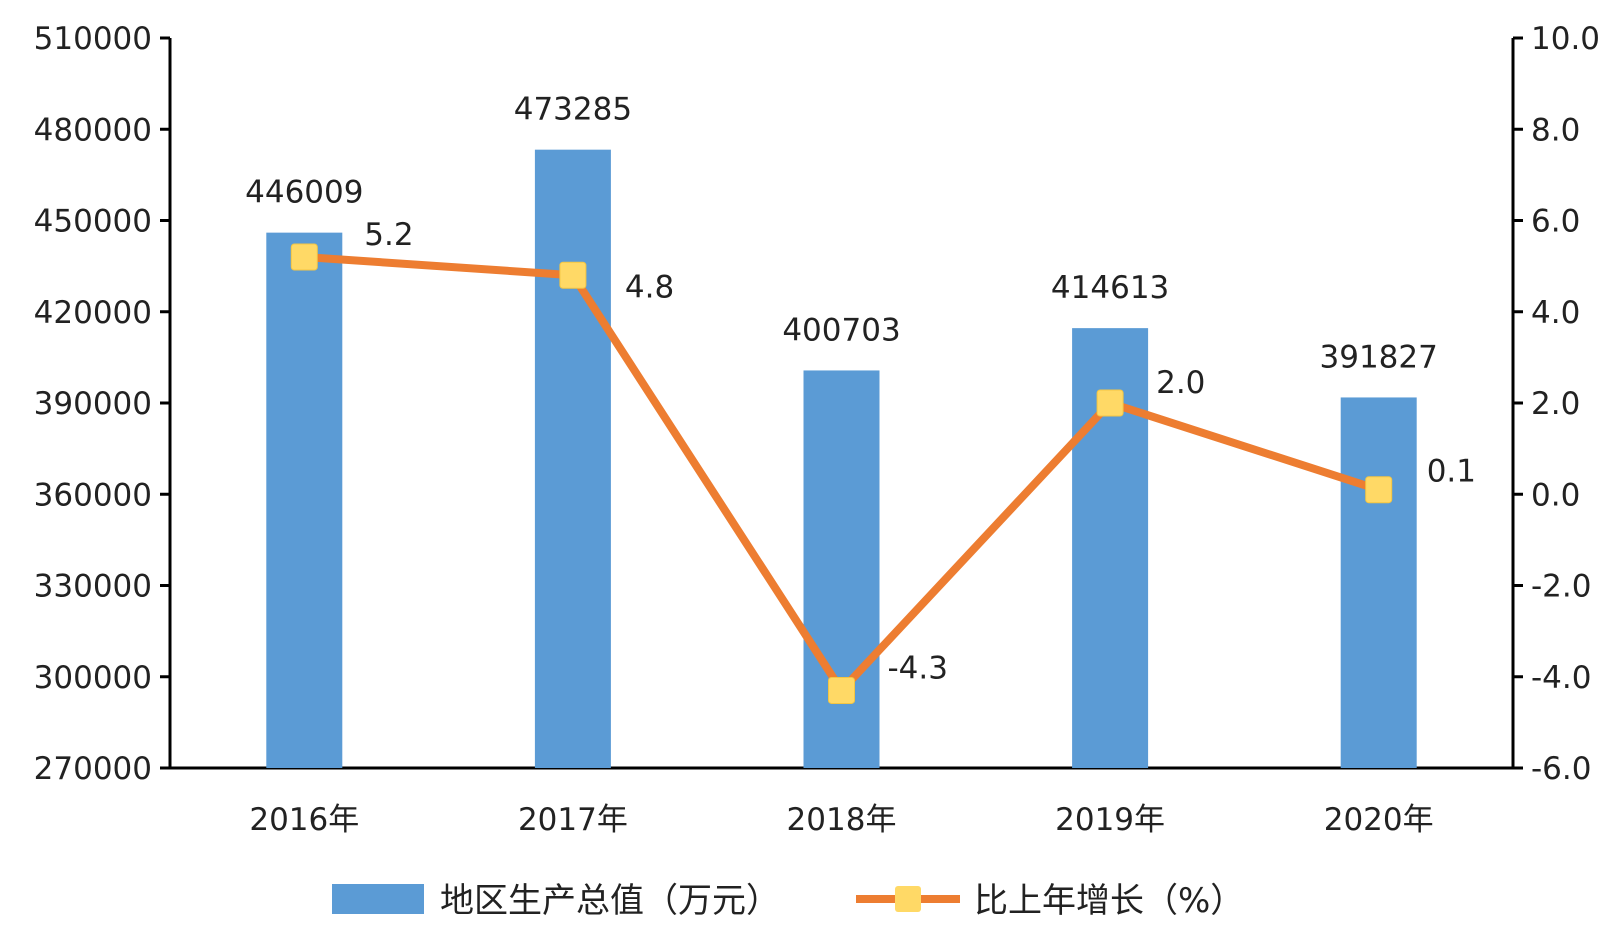  Describe the element at coordinates (1555, 130) in the screenshot. I see `right-tick-label: 8.0` at that location.